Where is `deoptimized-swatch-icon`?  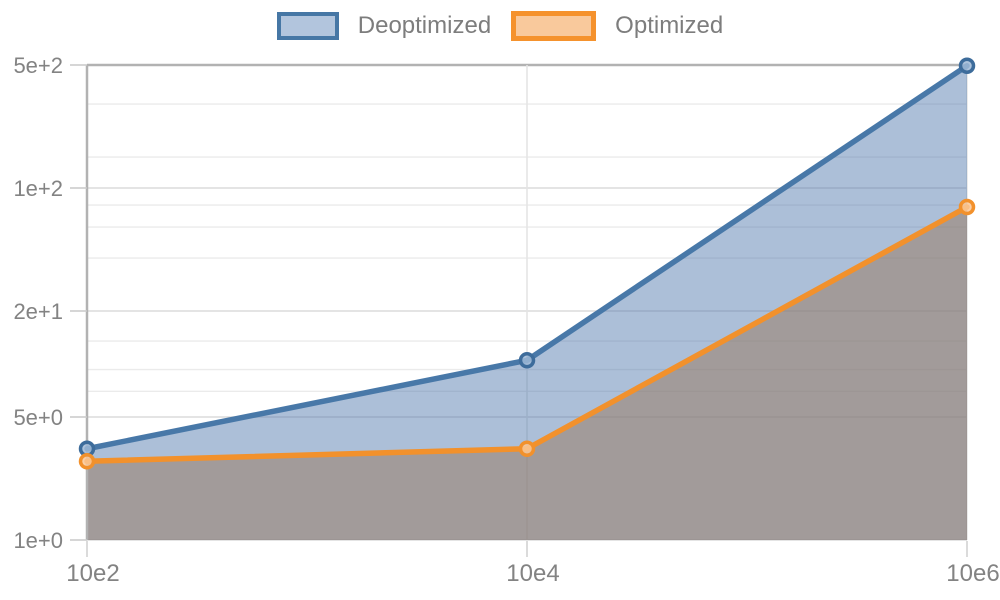
deoptimized-swatch-icon is located at coordinates (307, 26).